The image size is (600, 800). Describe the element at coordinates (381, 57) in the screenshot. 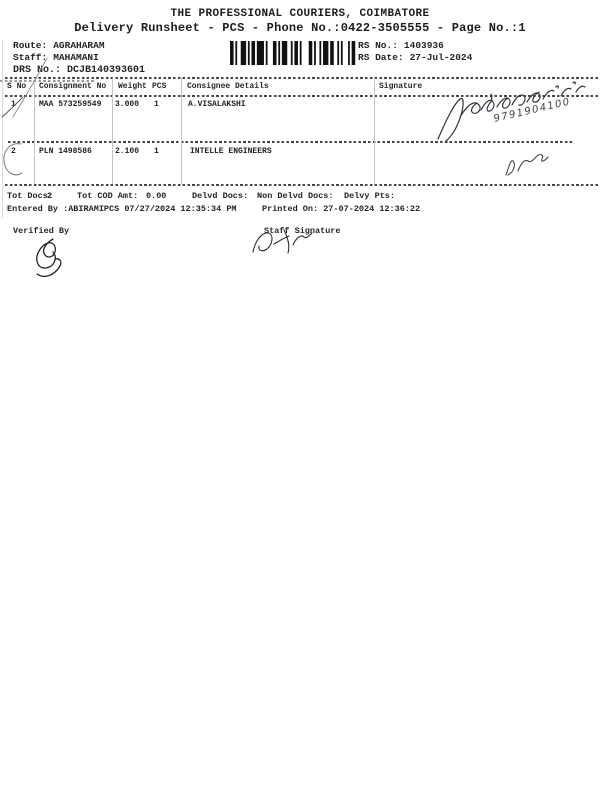

I see `rs-date-label: RS Date:` at that location.